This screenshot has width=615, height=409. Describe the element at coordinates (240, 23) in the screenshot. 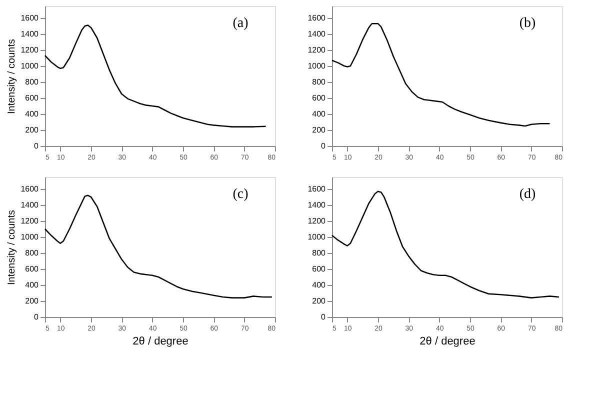

I see `annotation: (a)` at that location.